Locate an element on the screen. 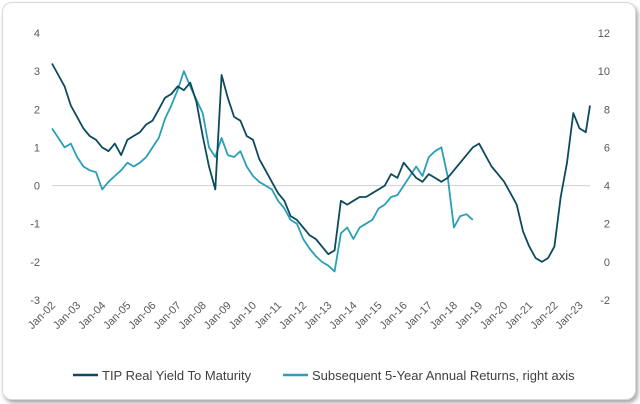 The height and width of the screenshot is (404, 640). right-tick-label: 6 is located at coordinates (607, 148).